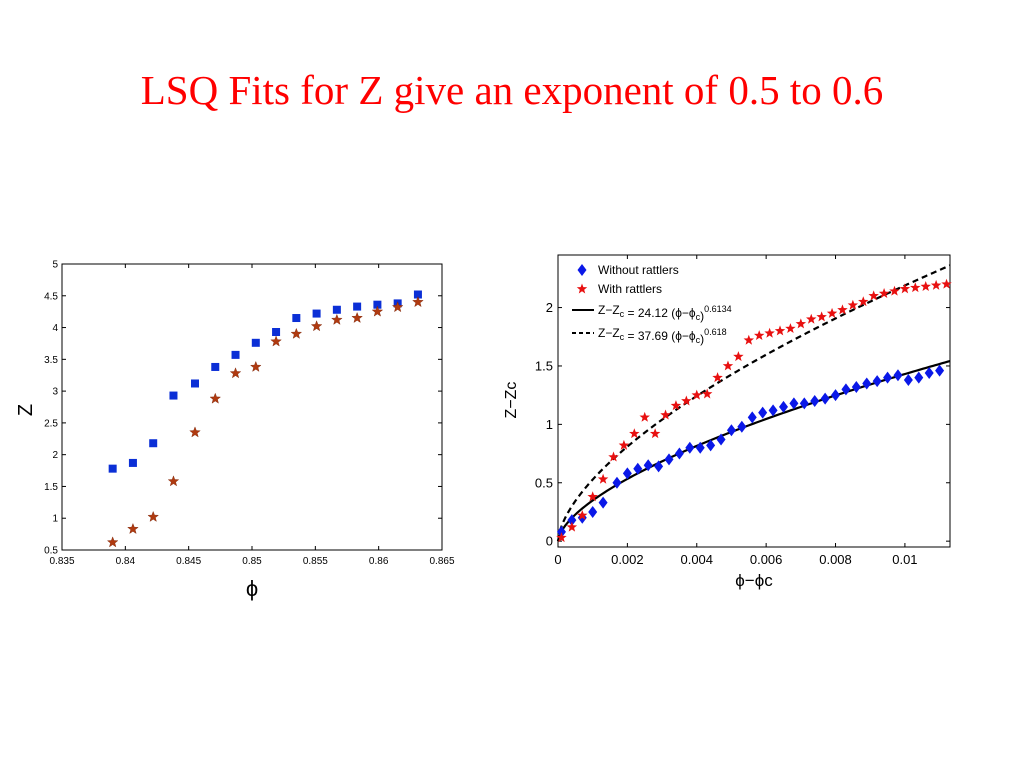 This screenshot has width=1024, height=768. Describe the element at coordinates (622, 314) in the screenshot. I see `legend-fit-label-sub: c` at that location.